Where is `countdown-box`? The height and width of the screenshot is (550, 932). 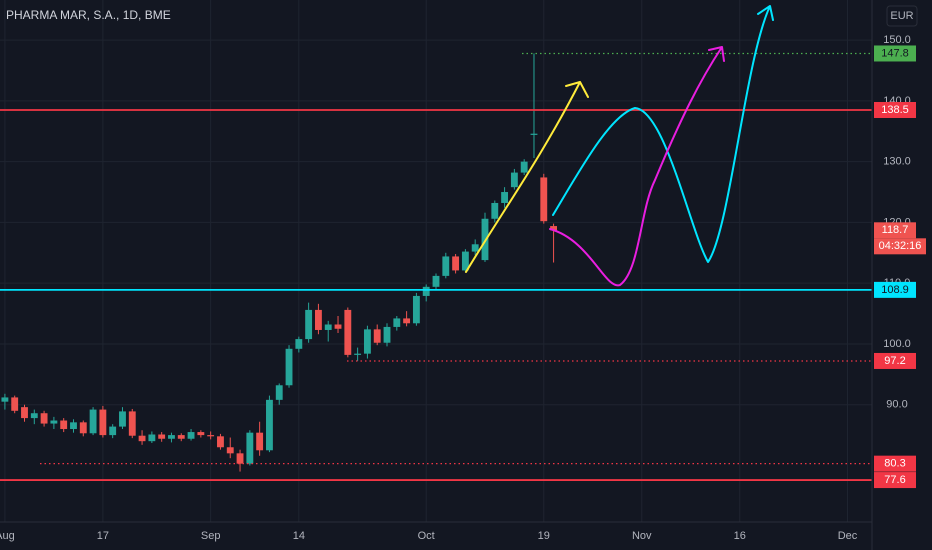 countdown-box is located at coordinates (900, 246).